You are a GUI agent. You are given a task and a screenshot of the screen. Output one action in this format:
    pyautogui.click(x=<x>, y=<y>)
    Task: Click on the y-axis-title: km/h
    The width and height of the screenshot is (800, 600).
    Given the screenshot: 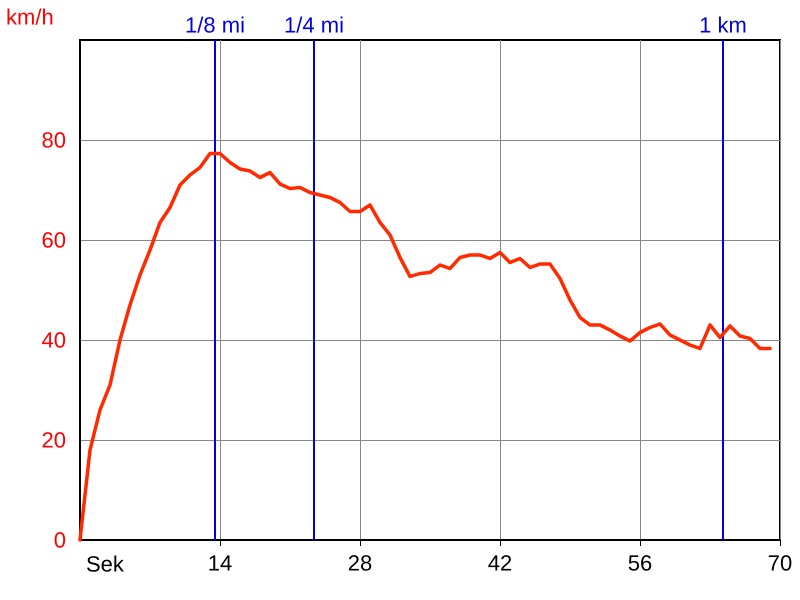 What is the action you would take?
    pyautogui.click(x=30, y=17)
    